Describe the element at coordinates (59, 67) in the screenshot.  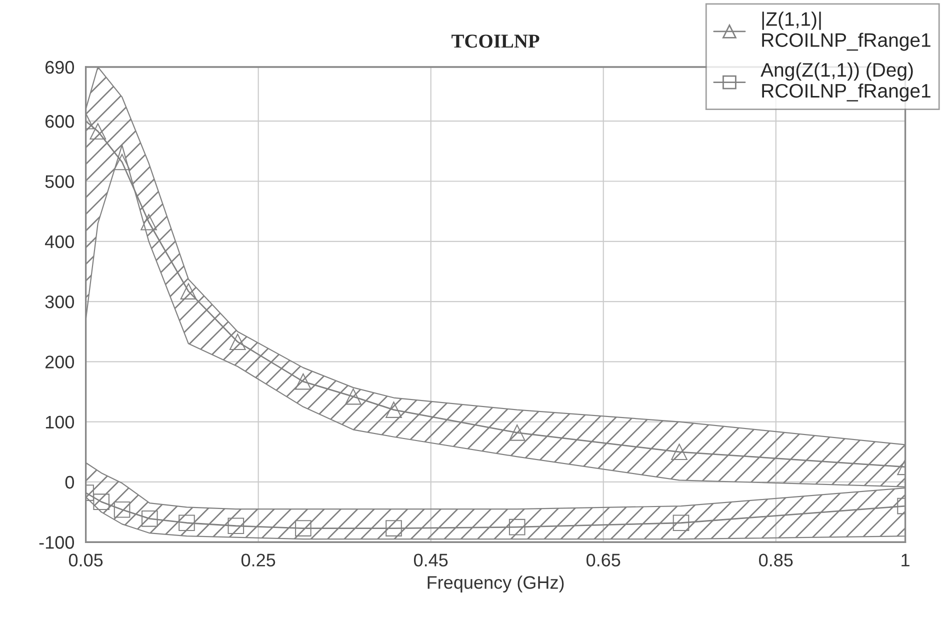
I see `y-tick-label: 690` at that location.